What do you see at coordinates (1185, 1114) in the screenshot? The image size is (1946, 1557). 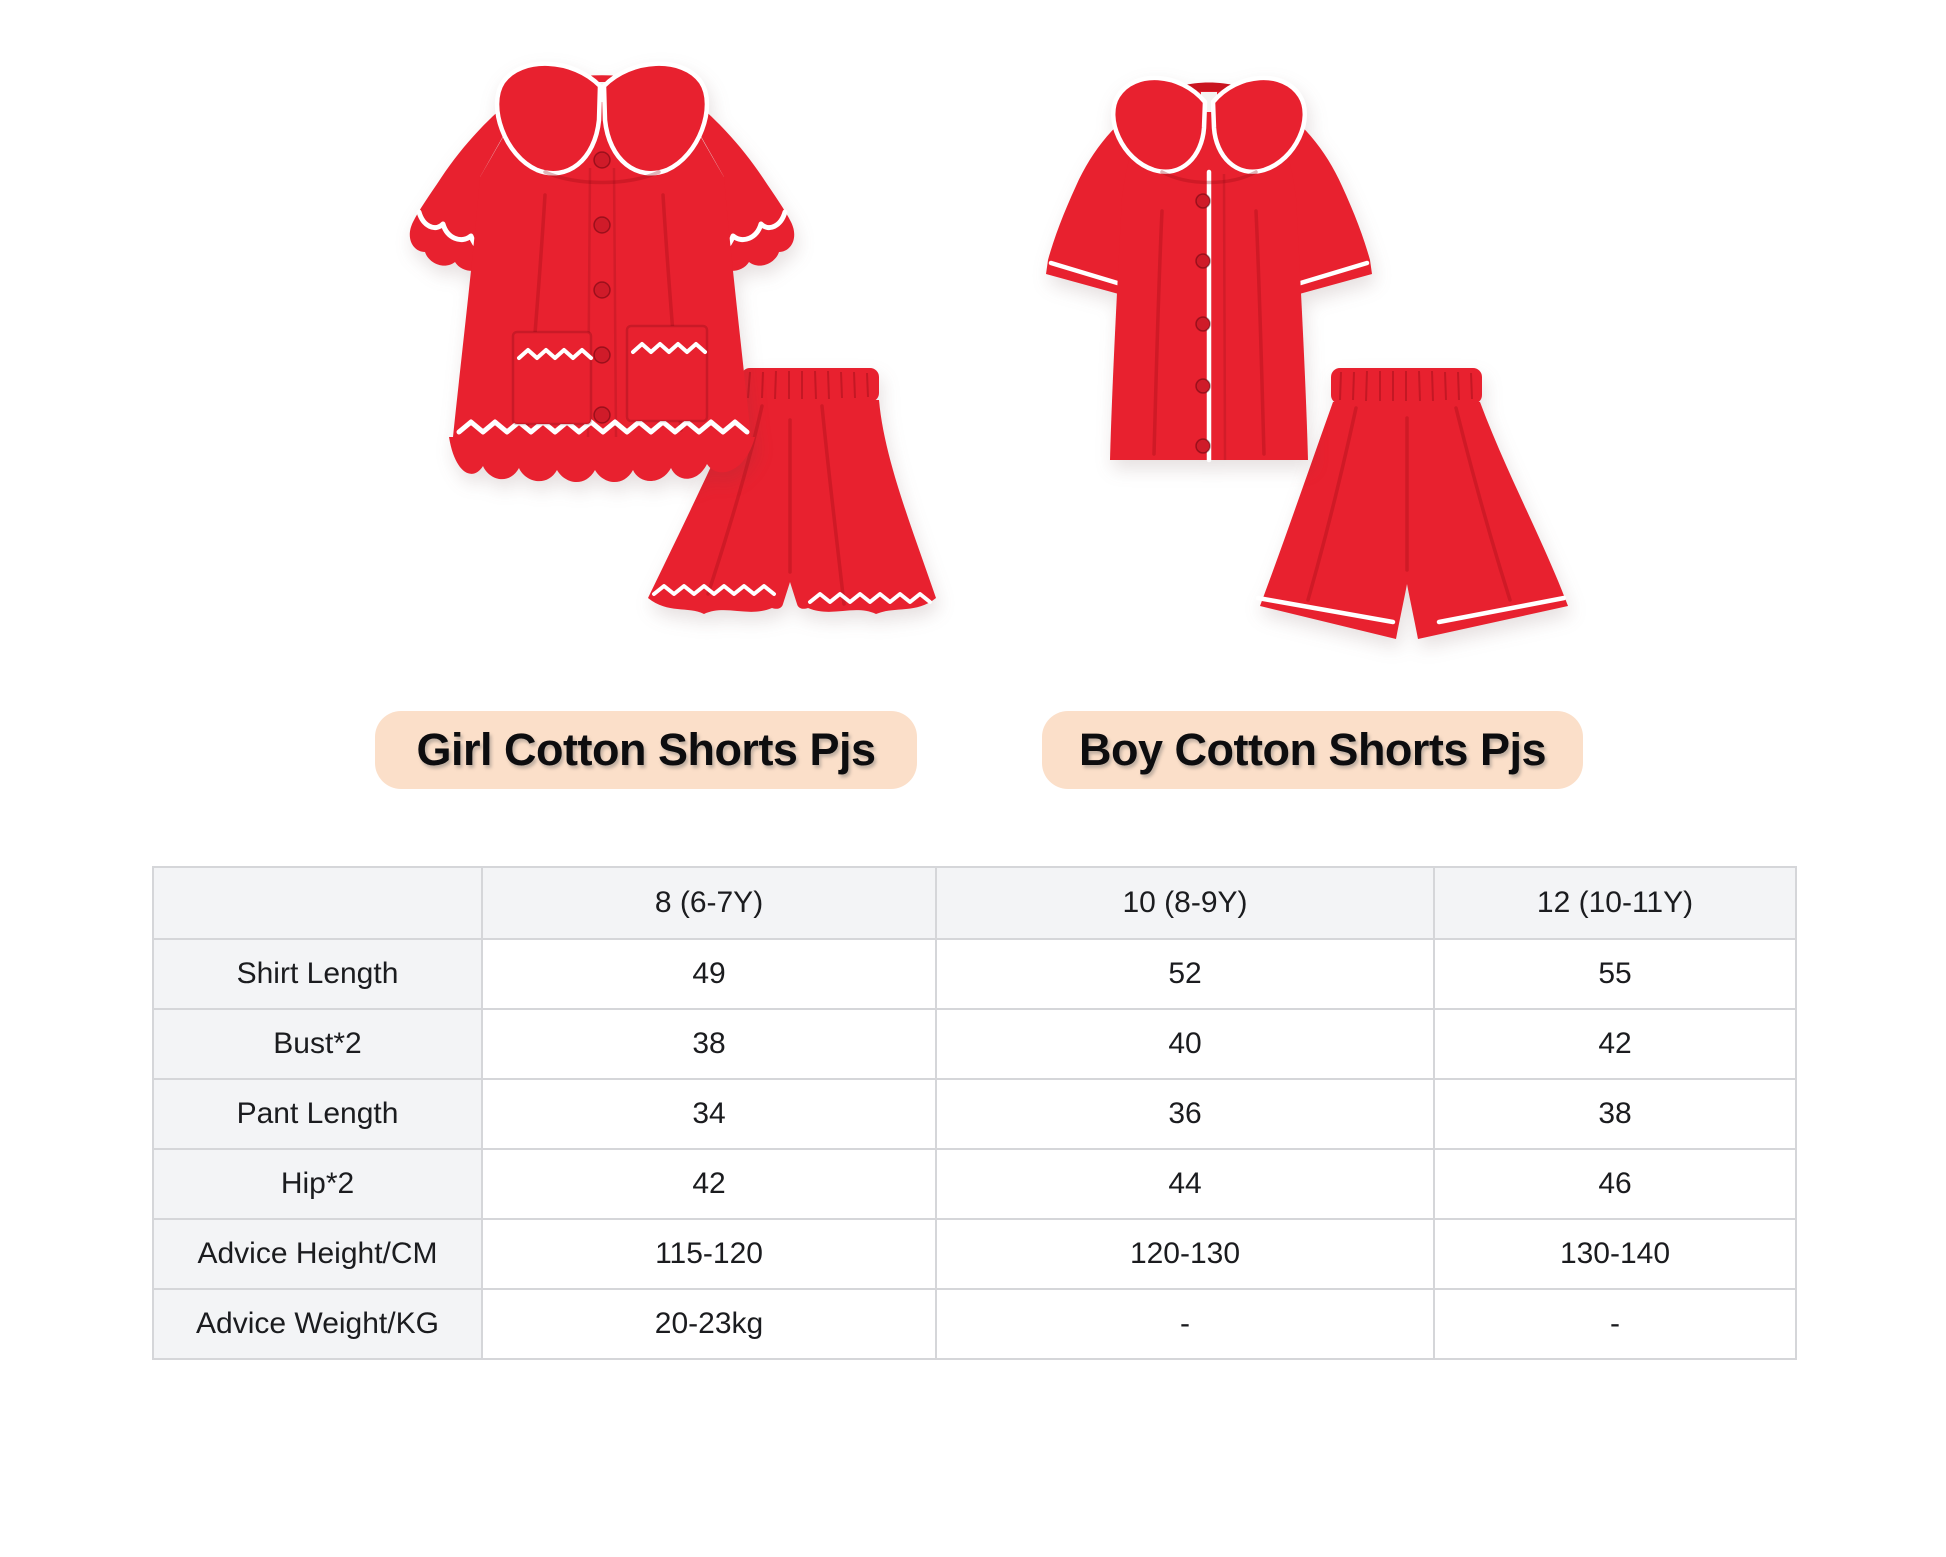 I see `size-value-cell: 36` at bounding box center [1185, 1114].